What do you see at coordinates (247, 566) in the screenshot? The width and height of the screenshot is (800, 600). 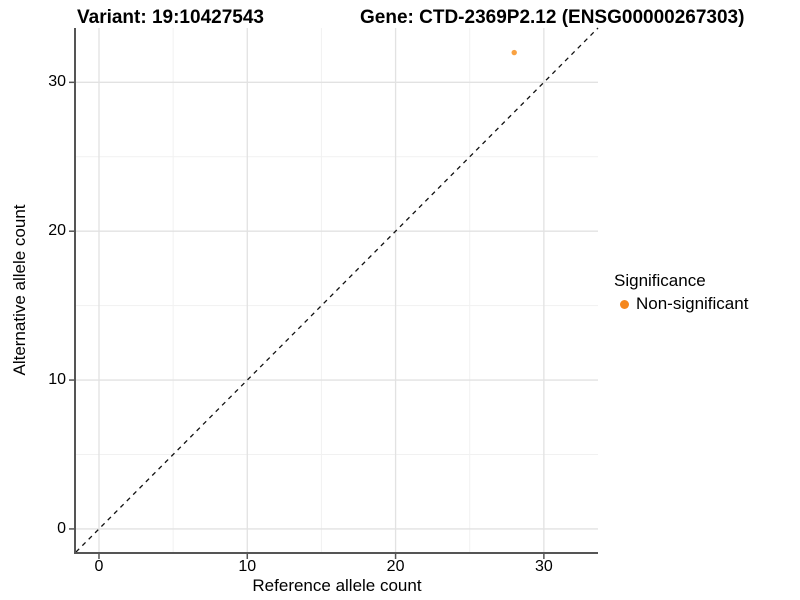 I see `x-tick-label: 10` at bounding box center [247, 566].